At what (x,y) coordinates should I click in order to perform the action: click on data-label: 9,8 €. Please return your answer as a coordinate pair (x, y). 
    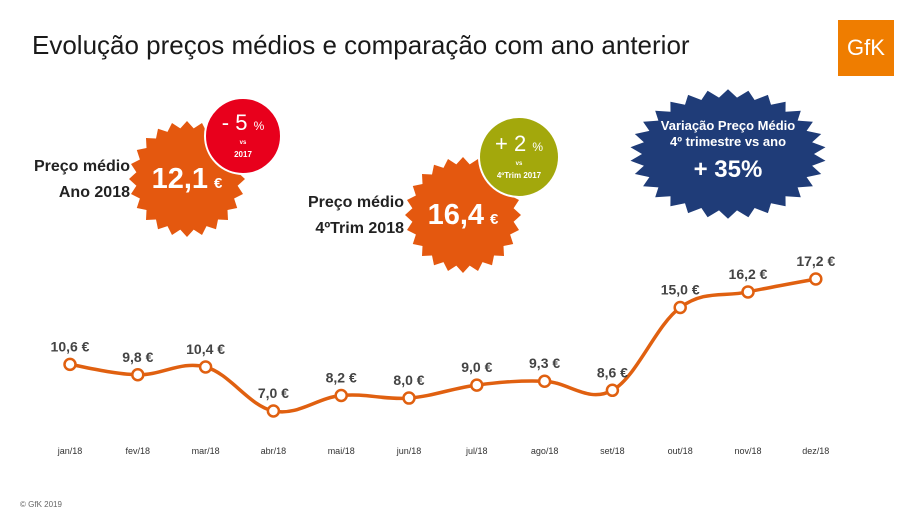
    Looking at the image, I should click on (137, 357).